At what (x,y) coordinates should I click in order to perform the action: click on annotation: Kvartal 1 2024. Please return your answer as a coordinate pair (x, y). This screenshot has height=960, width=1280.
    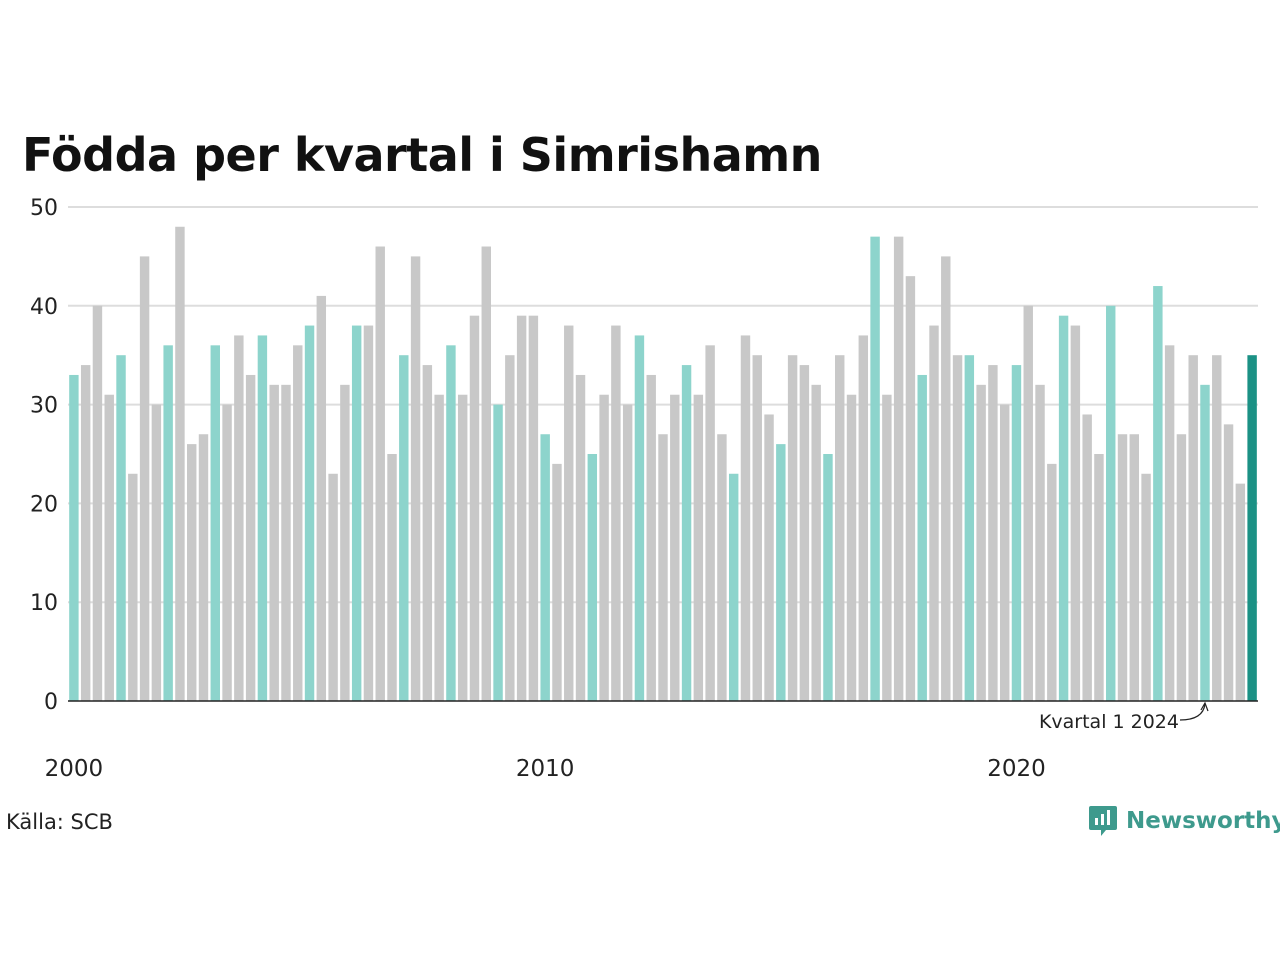
    Looking at the image, I should click on (1124, 717).